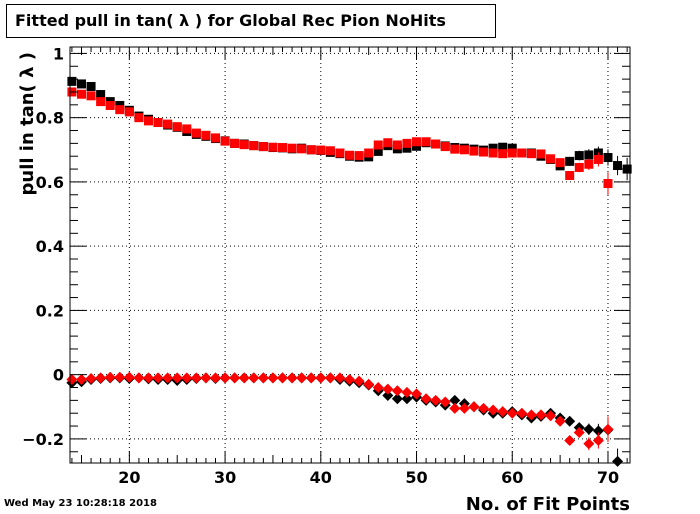  What do you see at coordinates (80, 503) in the screenshot?
I see `timestamp: Wed May 23 10:28:18 2018` at bounding box center [80, 503].